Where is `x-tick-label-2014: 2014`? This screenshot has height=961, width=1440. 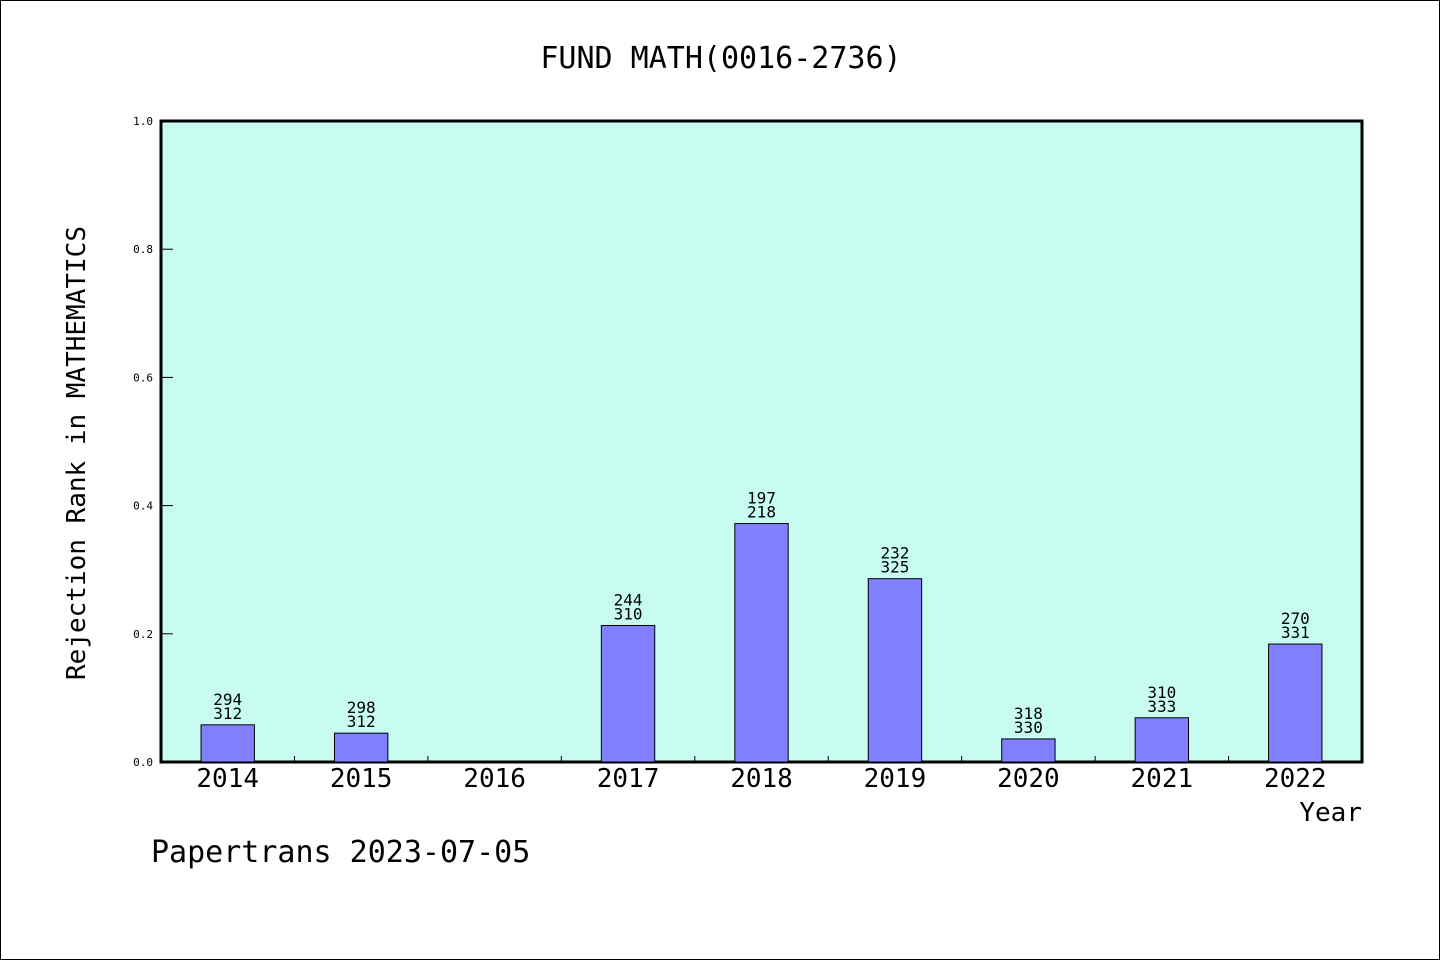 x-tick-label-2014: 2014 is located at coordinates (227, 779).